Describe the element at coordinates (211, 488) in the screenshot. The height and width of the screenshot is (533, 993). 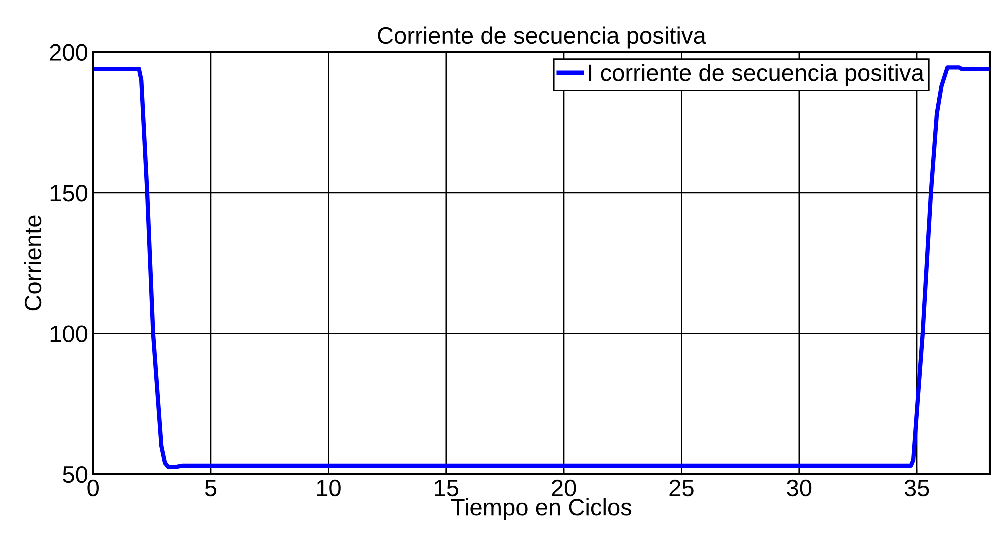
I see `x-tick-label: 5` at that location.